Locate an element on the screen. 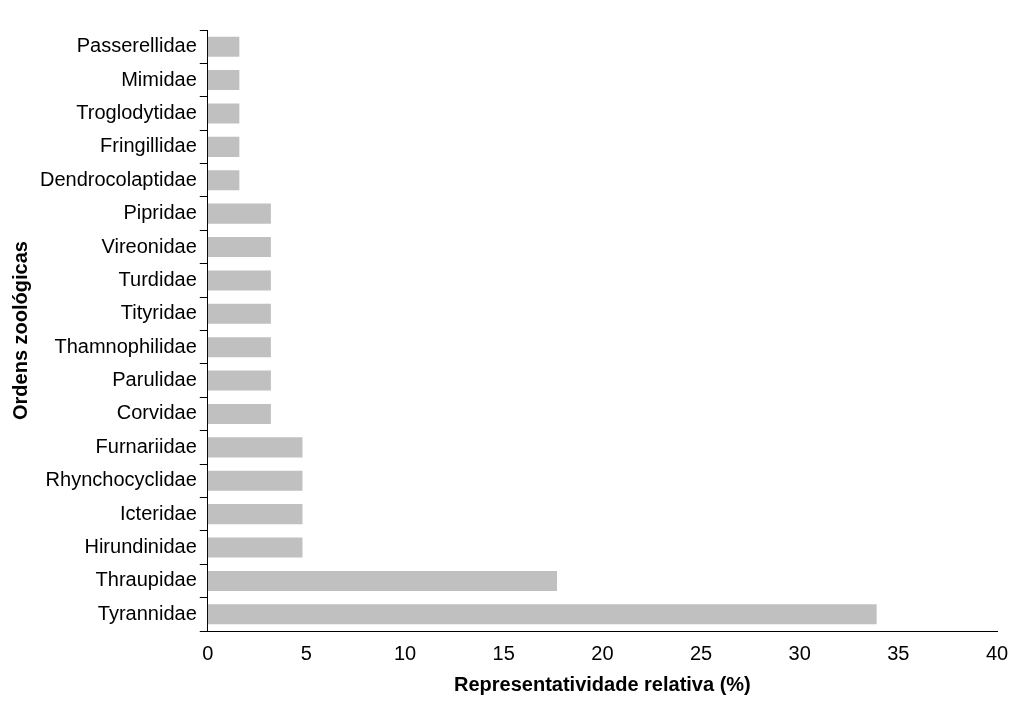 The image size is (1015, 706). x-tick-label: 5 is located at coordinates (306, 652).